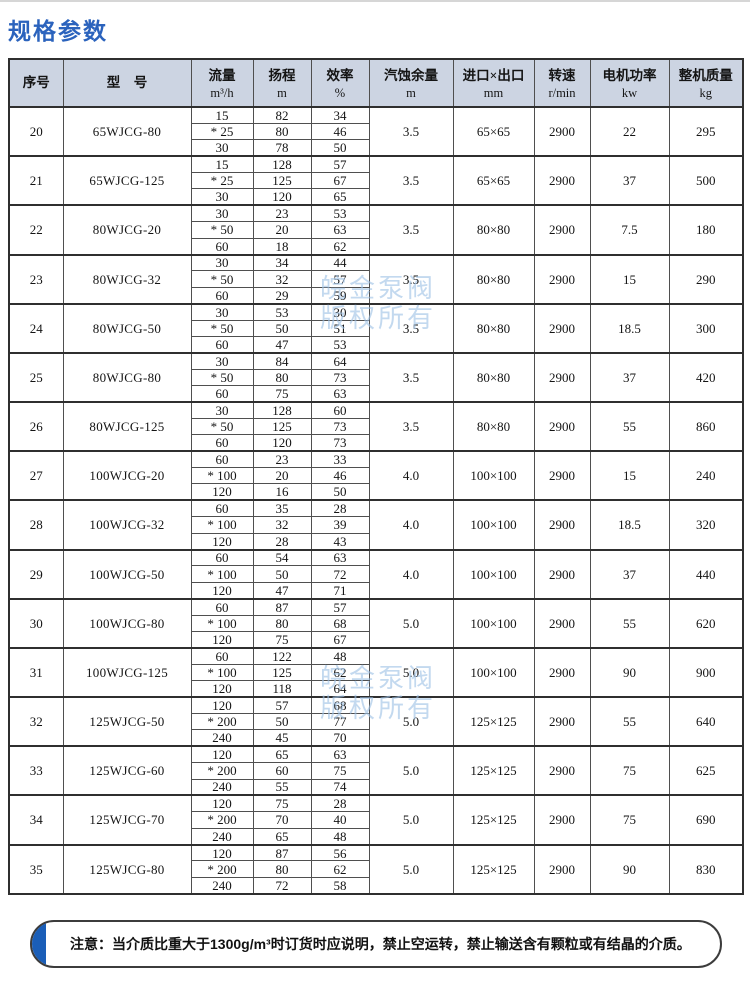 This screenshot has width=750, height=983. What do you see at coordinates (411, 672) in the screenshot?
I see `npsh-cell: 5.0` at bounding box center [411, 672].